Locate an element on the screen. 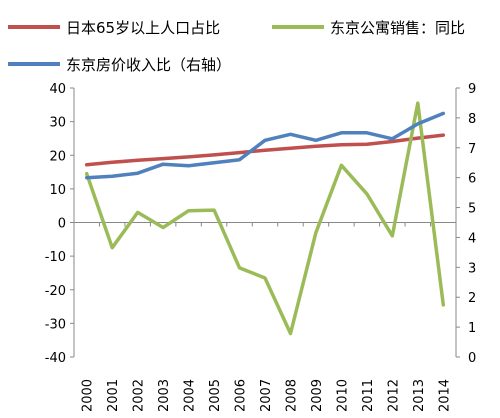 This screenshot has width=500, height=418. left-tick-label: -10 is located at coordinates (55, 257).